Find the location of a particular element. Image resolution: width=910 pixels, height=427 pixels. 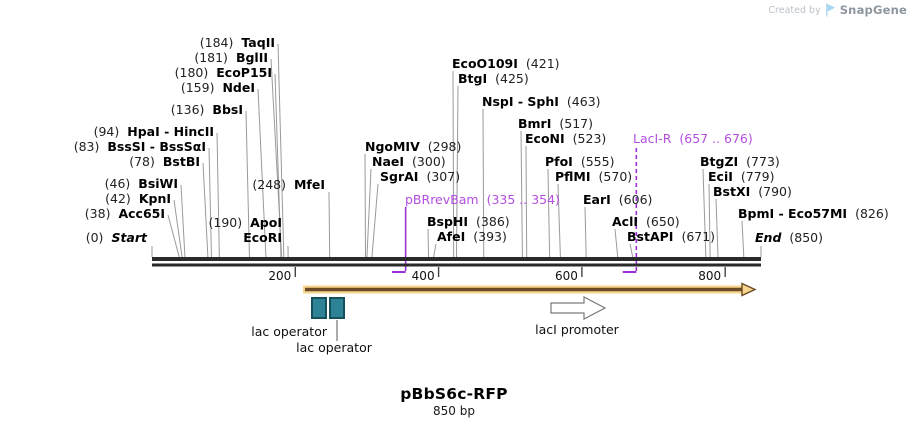

leader-line-nspi-sphi is located at coordinates (483, 183).